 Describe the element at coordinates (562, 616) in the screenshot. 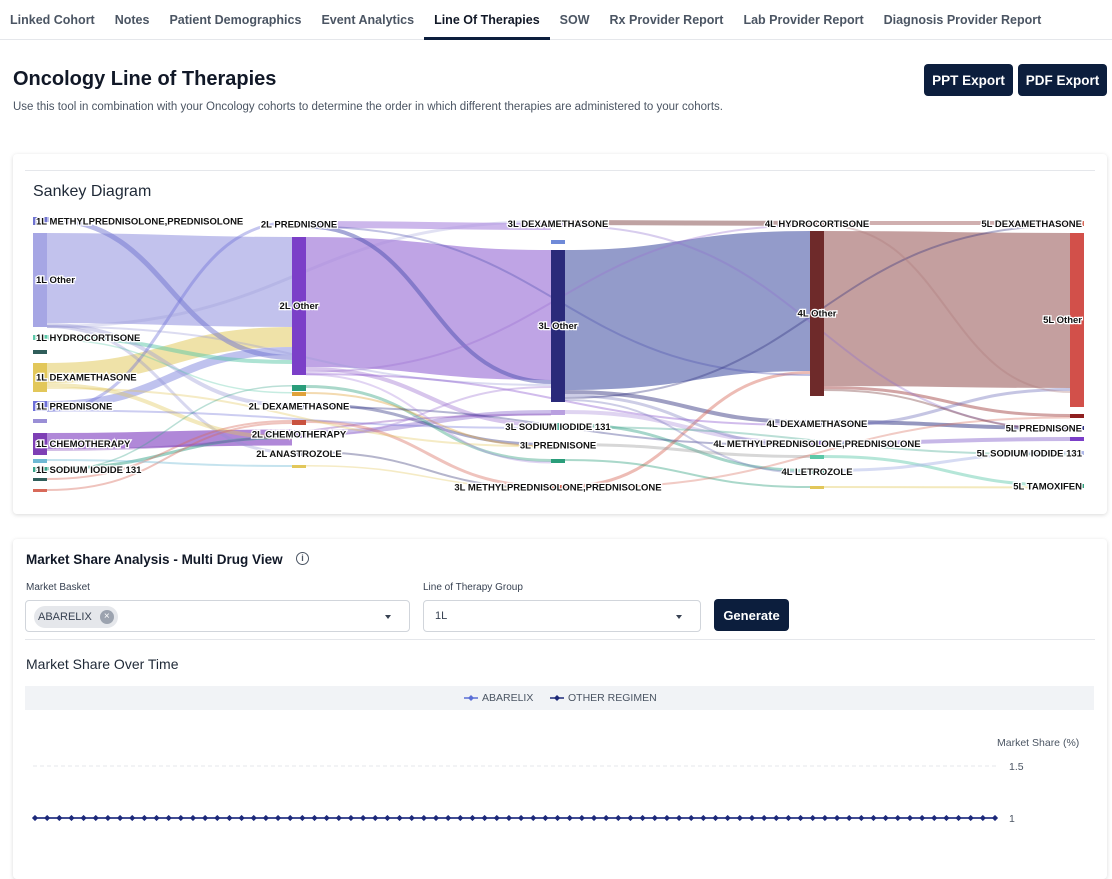

I see `lot-group-select: 1L` at that location.